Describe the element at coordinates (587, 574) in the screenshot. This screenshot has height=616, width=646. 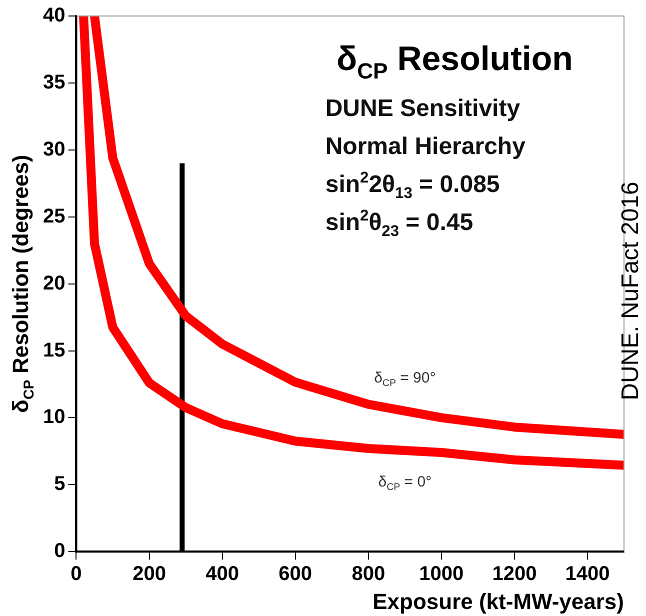
I see `x-tick-label: 1400` at that location.